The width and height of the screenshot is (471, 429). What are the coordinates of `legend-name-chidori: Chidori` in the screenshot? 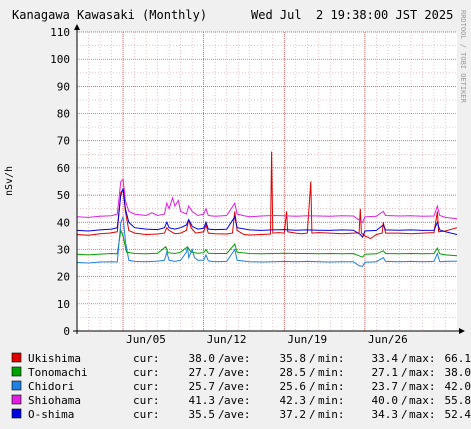 It's located at (51, 386).